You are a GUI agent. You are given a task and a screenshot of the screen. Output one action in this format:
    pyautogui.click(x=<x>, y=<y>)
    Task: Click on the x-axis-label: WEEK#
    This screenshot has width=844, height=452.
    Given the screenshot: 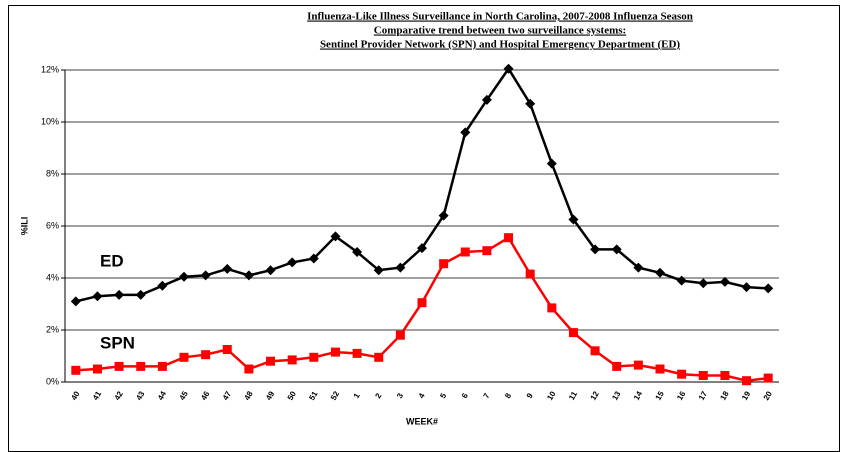 What is the action you would take?
    pyautogui.click(x=422, y=421)
    